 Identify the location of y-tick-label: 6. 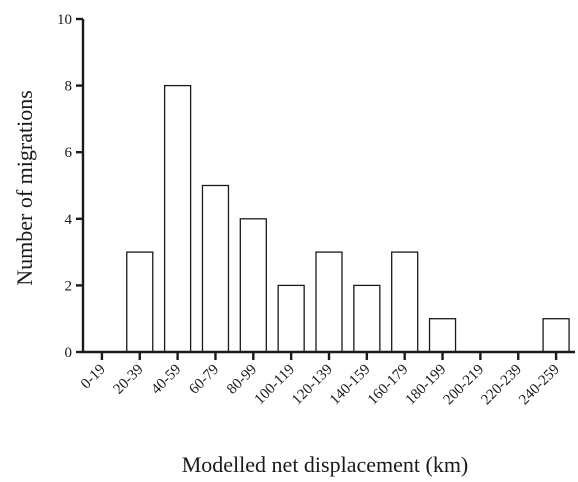
(69, 153).